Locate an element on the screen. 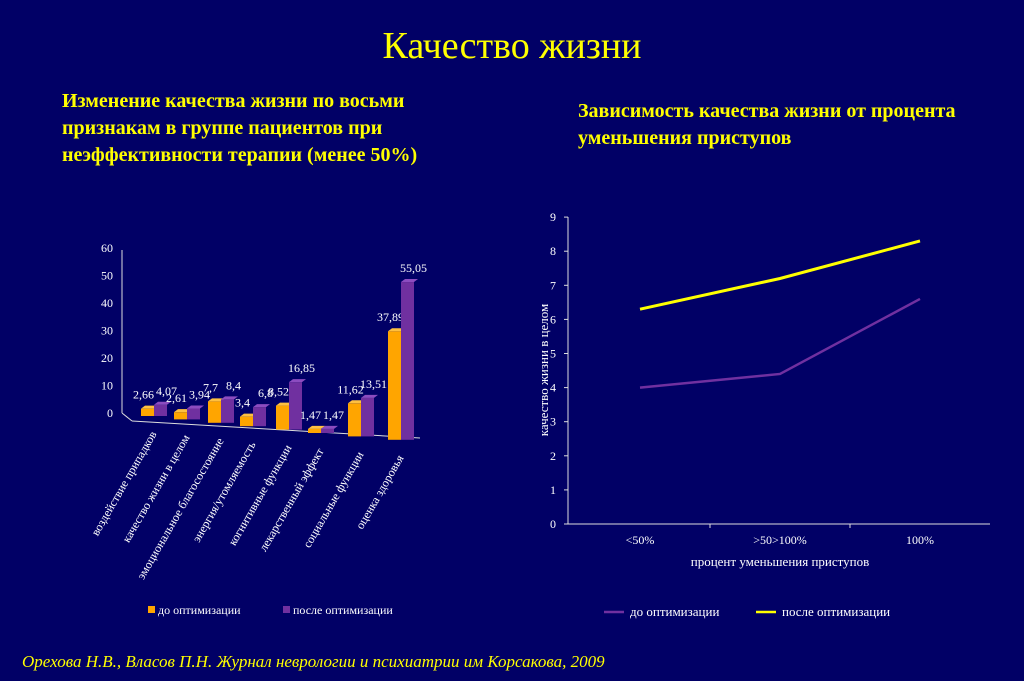  line-x-tick-label: <50% is located at coordinates (640, 540).